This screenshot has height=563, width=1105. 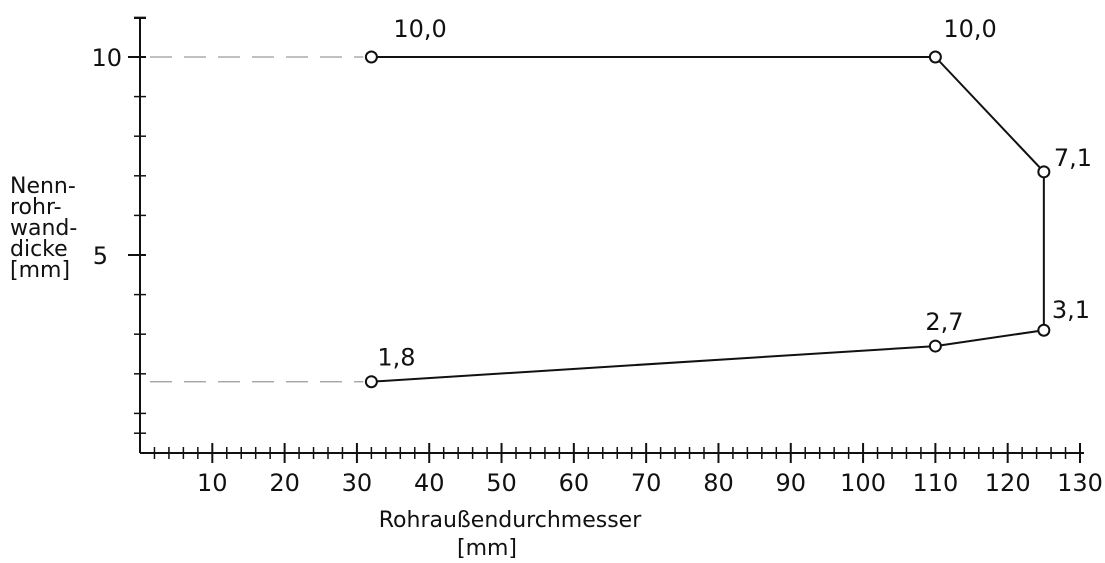 What do you see at coordinates (1073, 158) in the screenshot?
I see `data-label: 7,1` at bounding box center [1073, 158].